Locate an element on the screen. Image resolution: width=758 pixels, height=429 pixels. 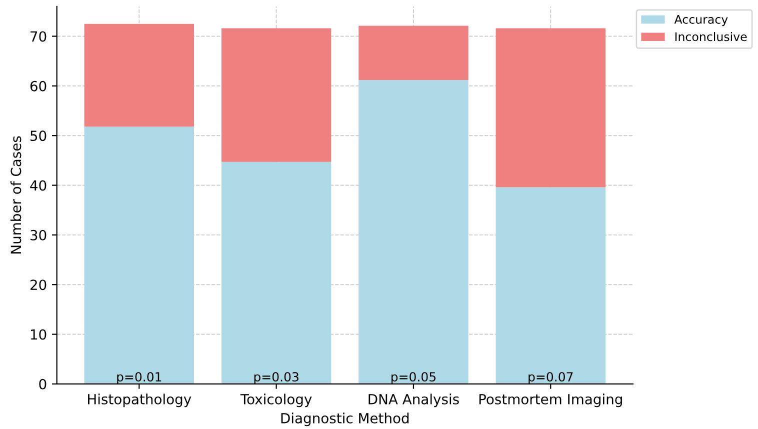
annotation: p=0.03 is located at coordinates (276, 378).